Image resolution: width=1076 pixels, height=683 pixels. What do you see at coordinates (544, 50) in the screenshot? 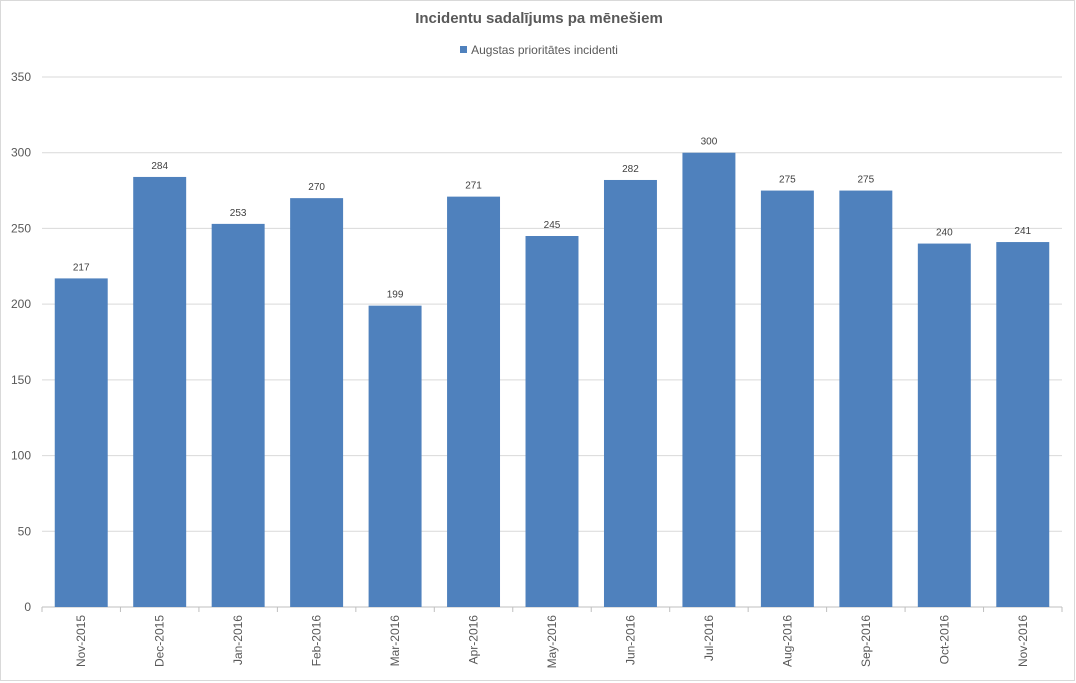
I see `legend-label: Augstas prioritātes incidenti` at bounding box center [544, 50].